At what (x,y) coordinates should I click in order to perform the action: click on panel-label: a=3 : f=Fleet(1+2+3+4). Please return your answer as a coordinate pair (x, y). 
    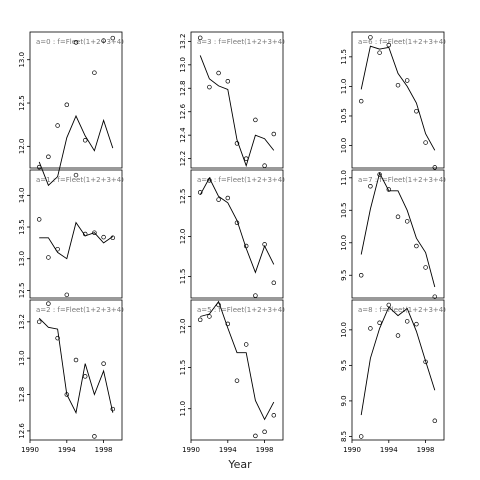
    Looking at the image, I should click on (241, 42).